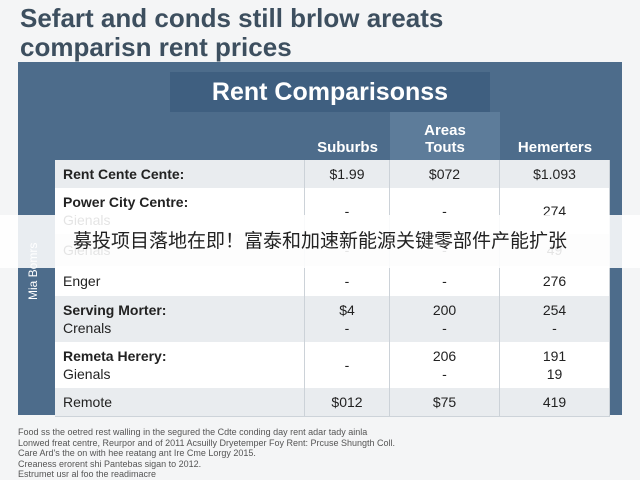 This screenshot has width=640, height=480. I want to click on cell-text: Remeta Herery:, so click(115, 356).